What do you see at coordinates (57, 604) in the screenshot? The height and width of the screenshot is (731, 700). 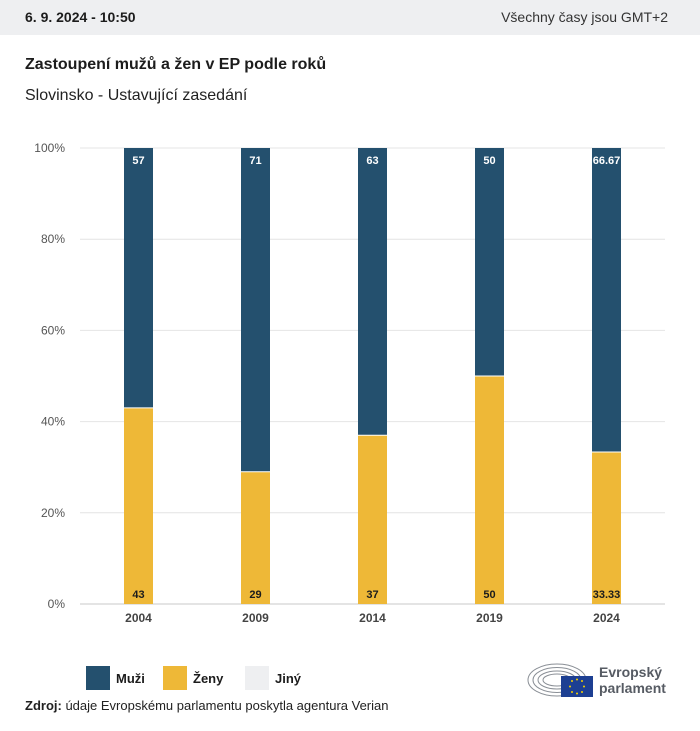 I see `y-tick-label: 0%` at bounding box center [57, 604].